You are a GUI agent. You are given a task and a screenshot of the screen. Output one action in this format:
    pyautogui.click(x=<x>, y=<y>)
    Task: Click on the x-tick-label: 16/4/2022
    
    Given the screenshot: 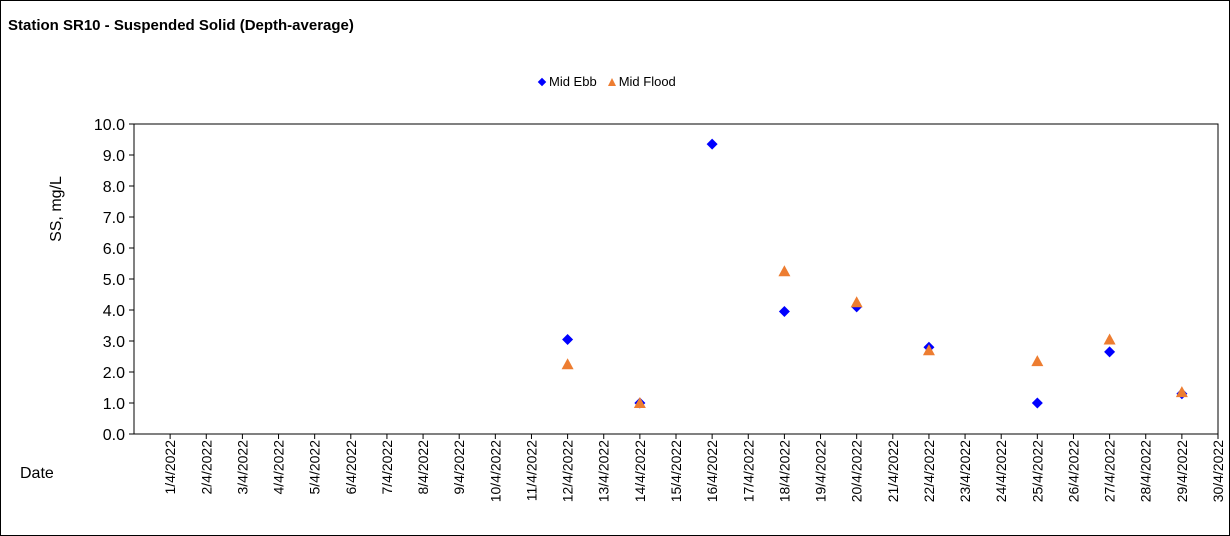 What is the action you would take?
    pyautogui.click(x=712, y=471)
    